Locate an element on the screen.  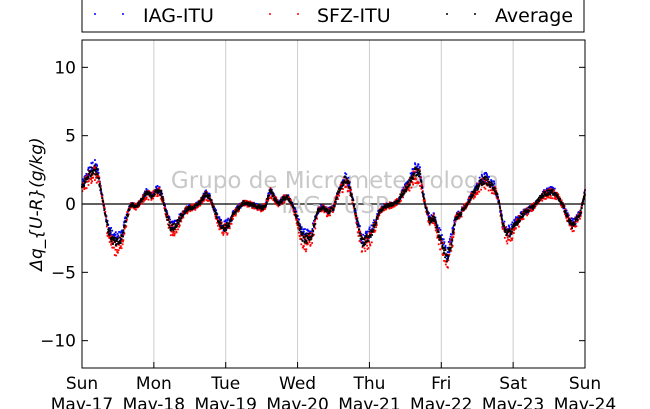
y-tick-label-1: −5 is located at coordinates (63, 273).